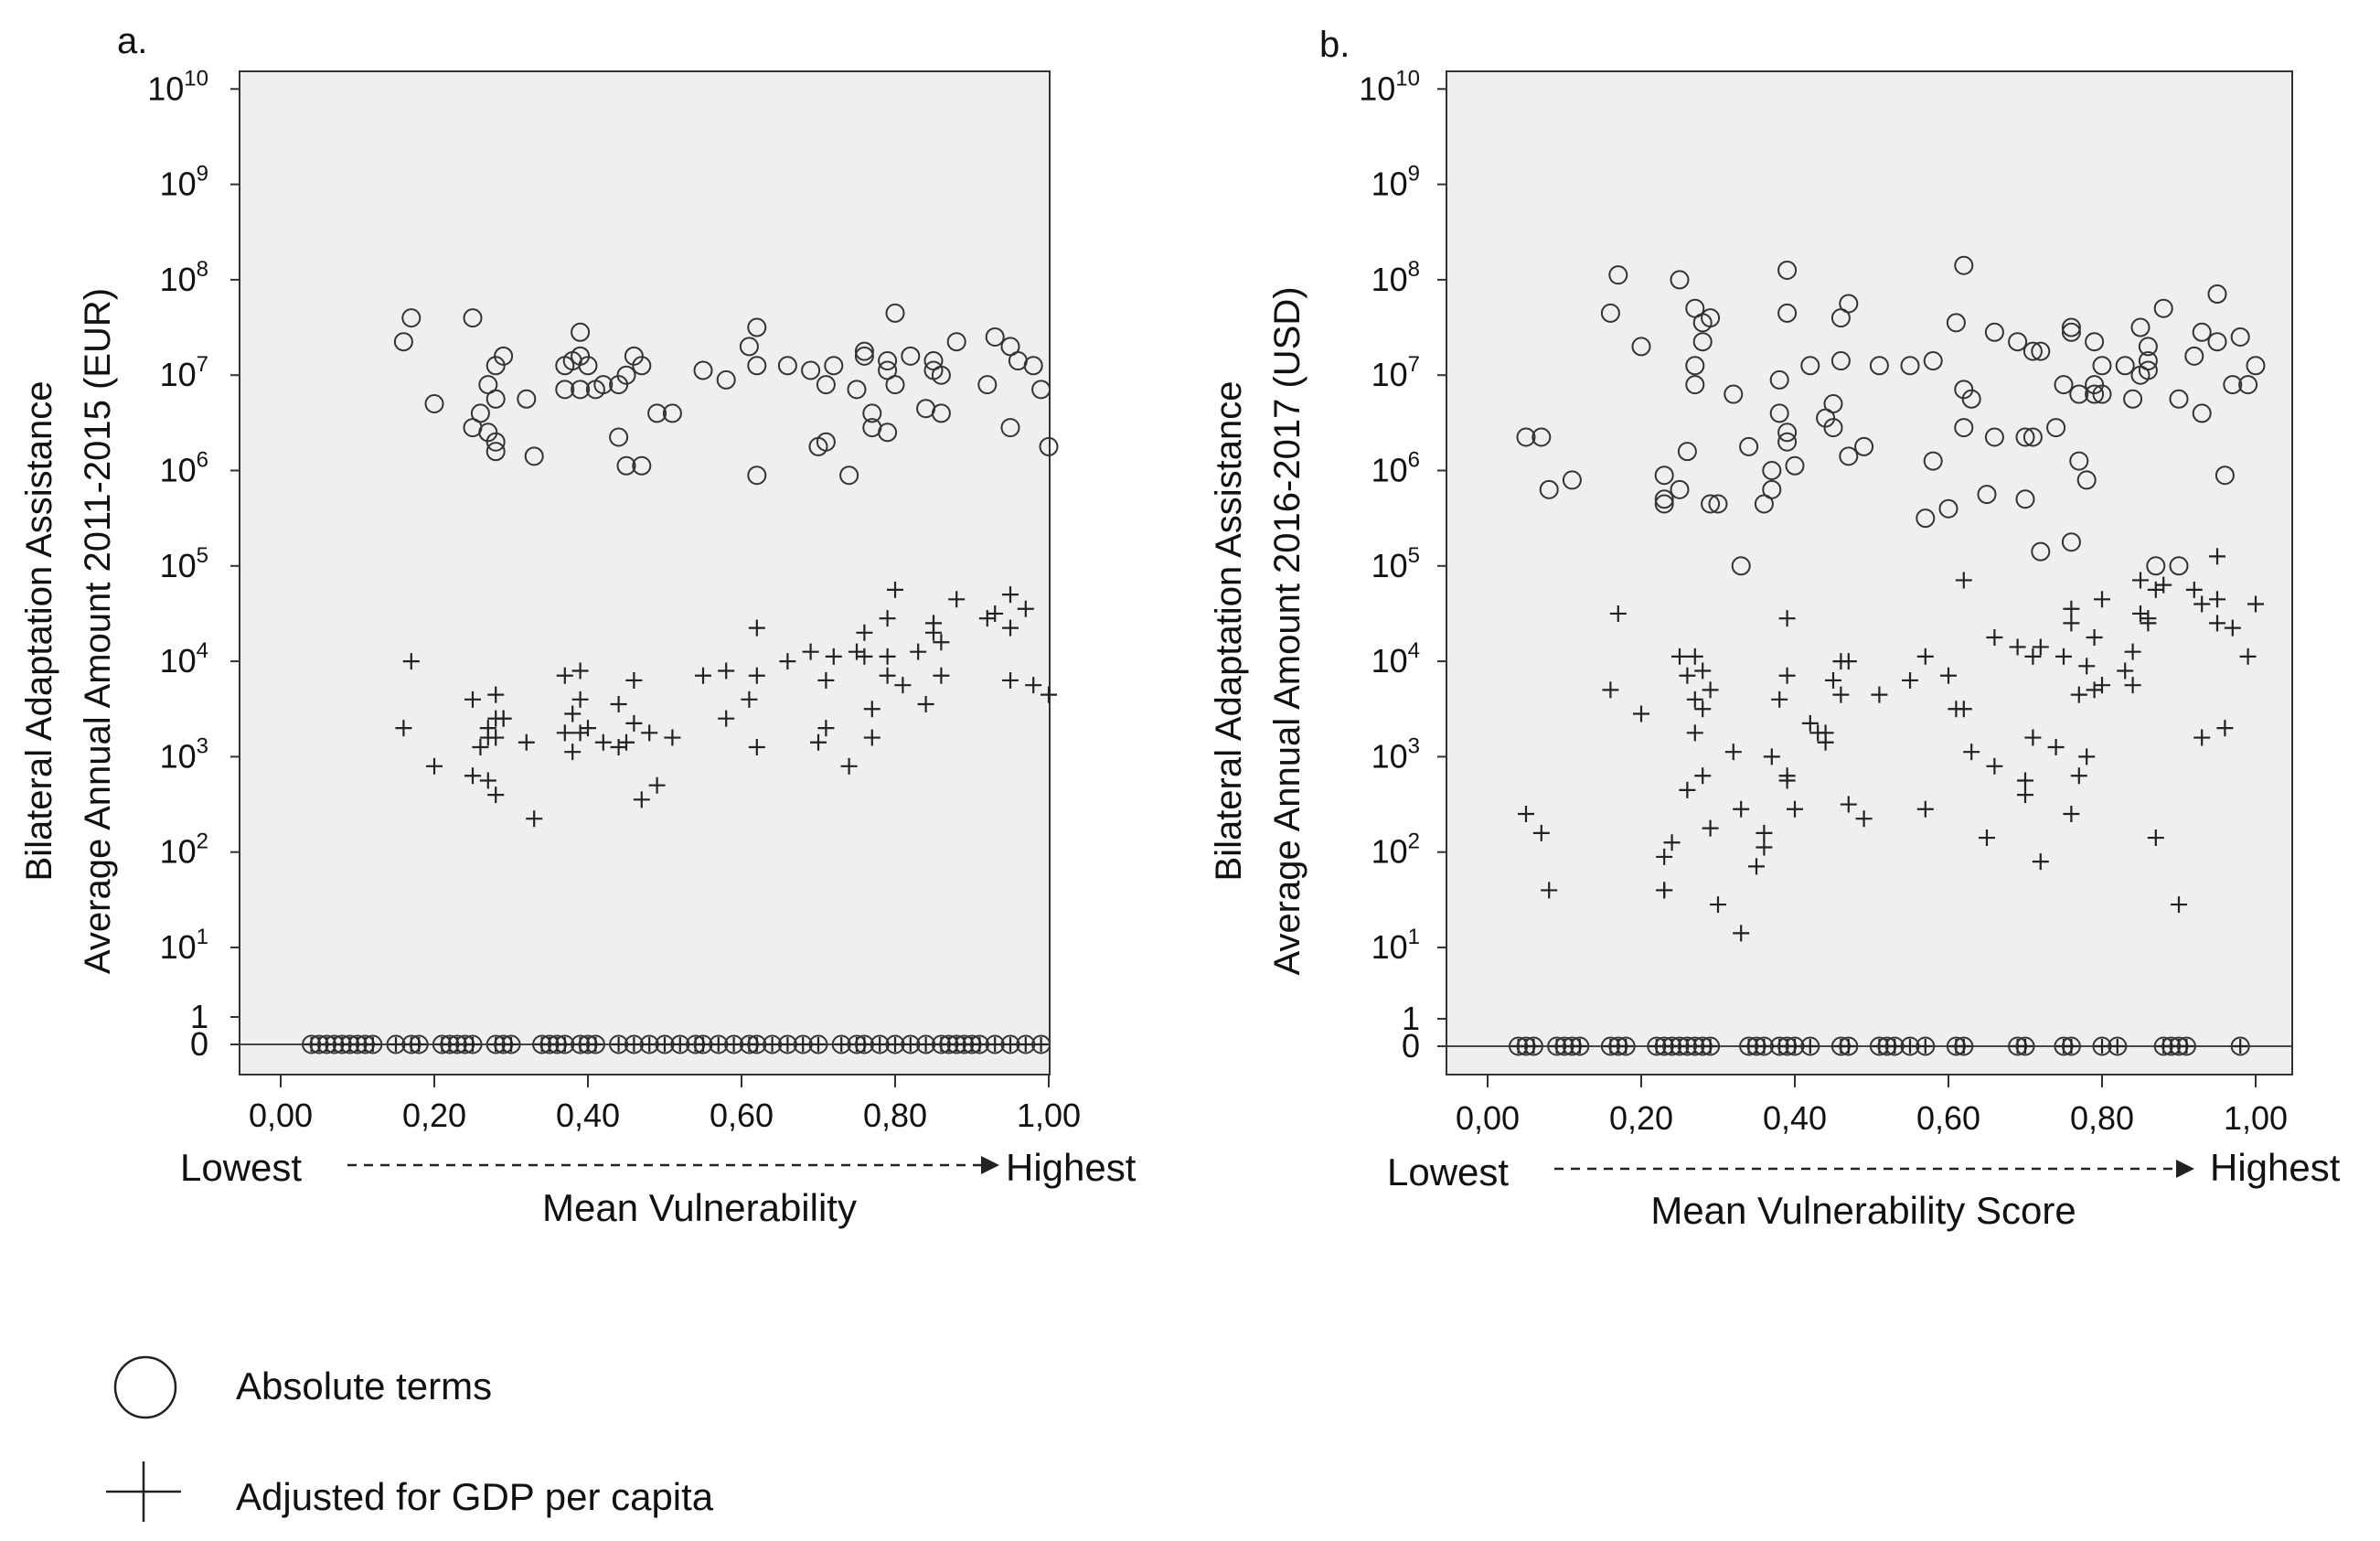 This screenshot has height=1541, width=2380. Describe the element at coordinates (1414, 937) in the screenshot. I see `panel-b-y-tick-exponent: 1` at that location.